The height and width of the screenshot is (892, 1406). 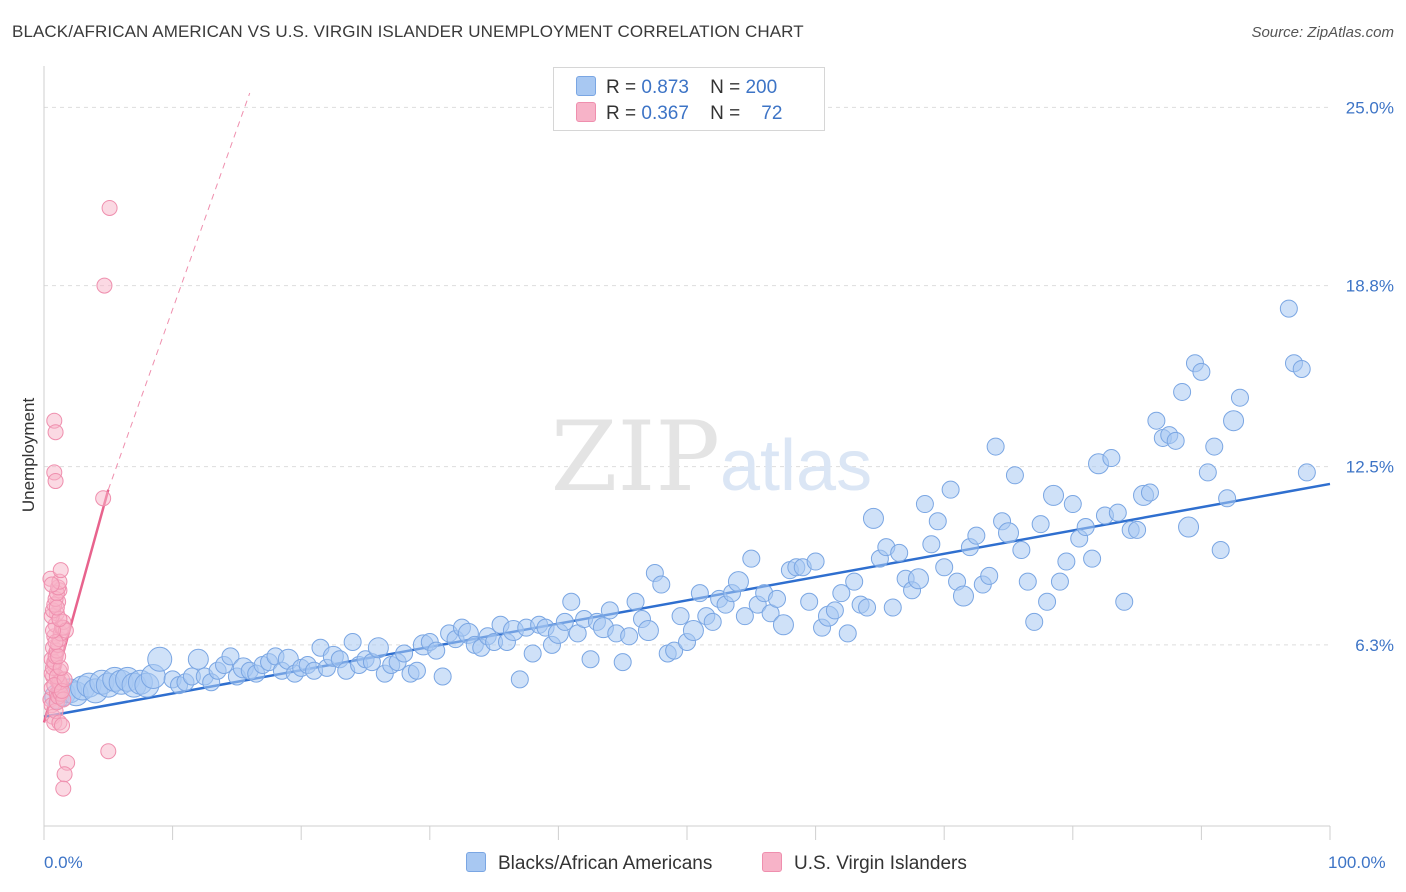 I want to click on pink-trend-extrapolation, so click(x=179, y=291).